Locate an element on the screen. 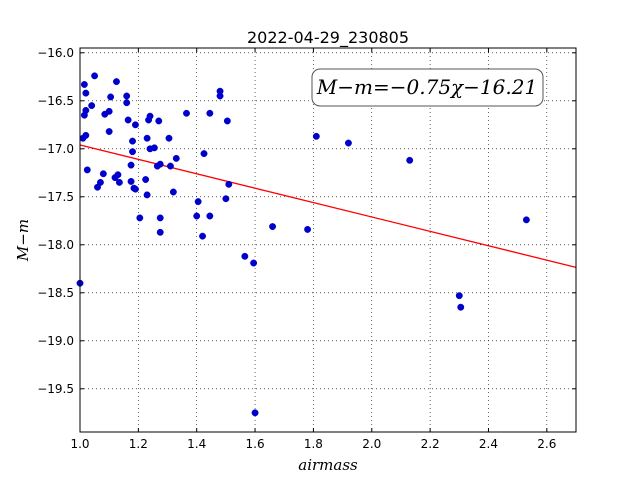 The width and height of the screenshot is (640, 480). chart-title: 2022-04-29_230805 is located at coordinates (328, 38).